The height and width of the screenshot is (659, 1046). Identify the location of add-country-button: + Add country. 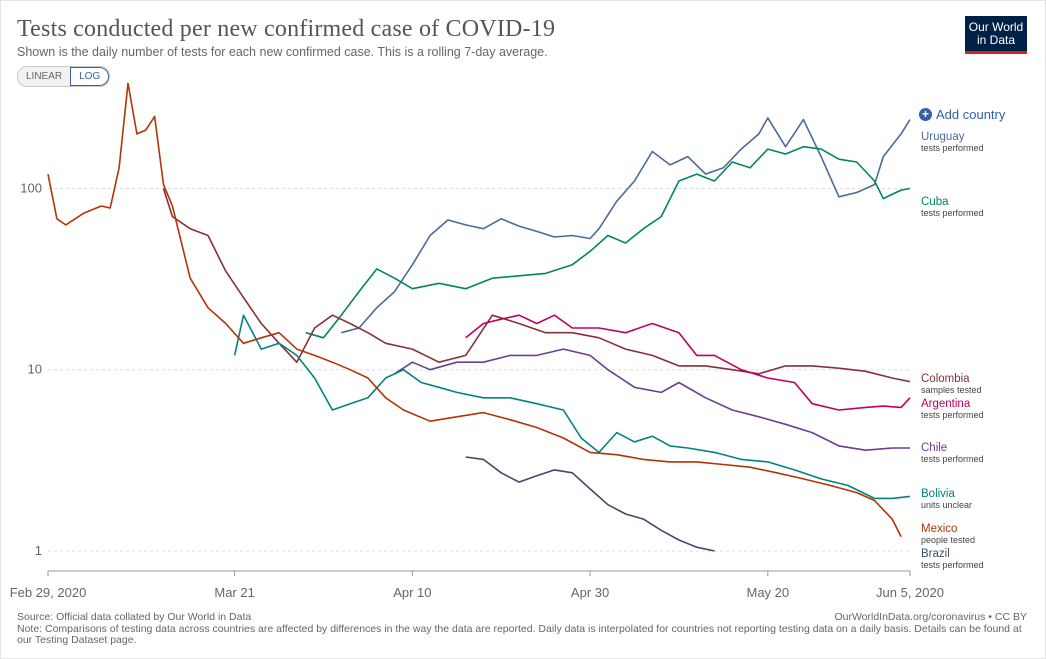
(962, 114).